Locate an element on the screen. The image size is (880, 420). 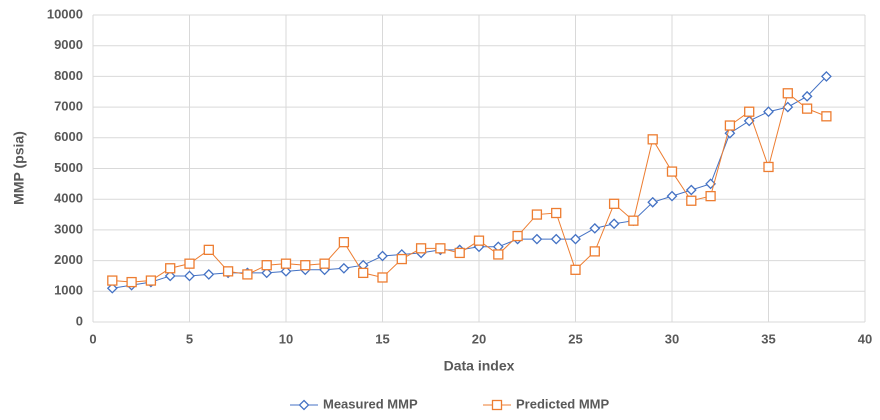
x-tick-label: 35 is located at coordinates (768, 338).